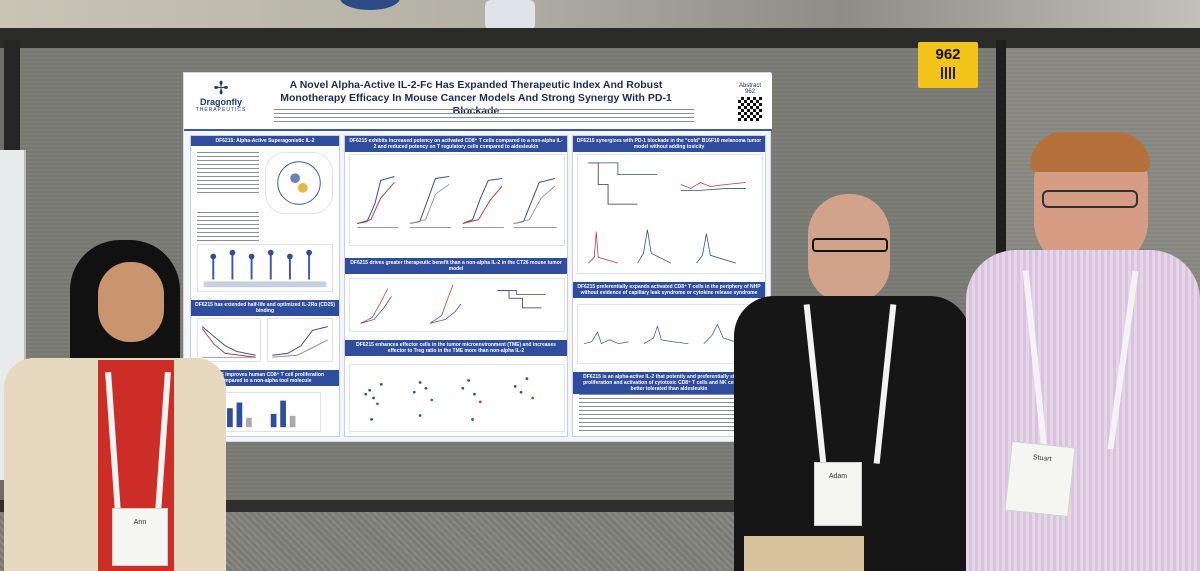 This screenshot has width=1200, height=571. Describe the element at coordinates (457, 200) in the screenshot. I see `potency-curves-panel` at that location.